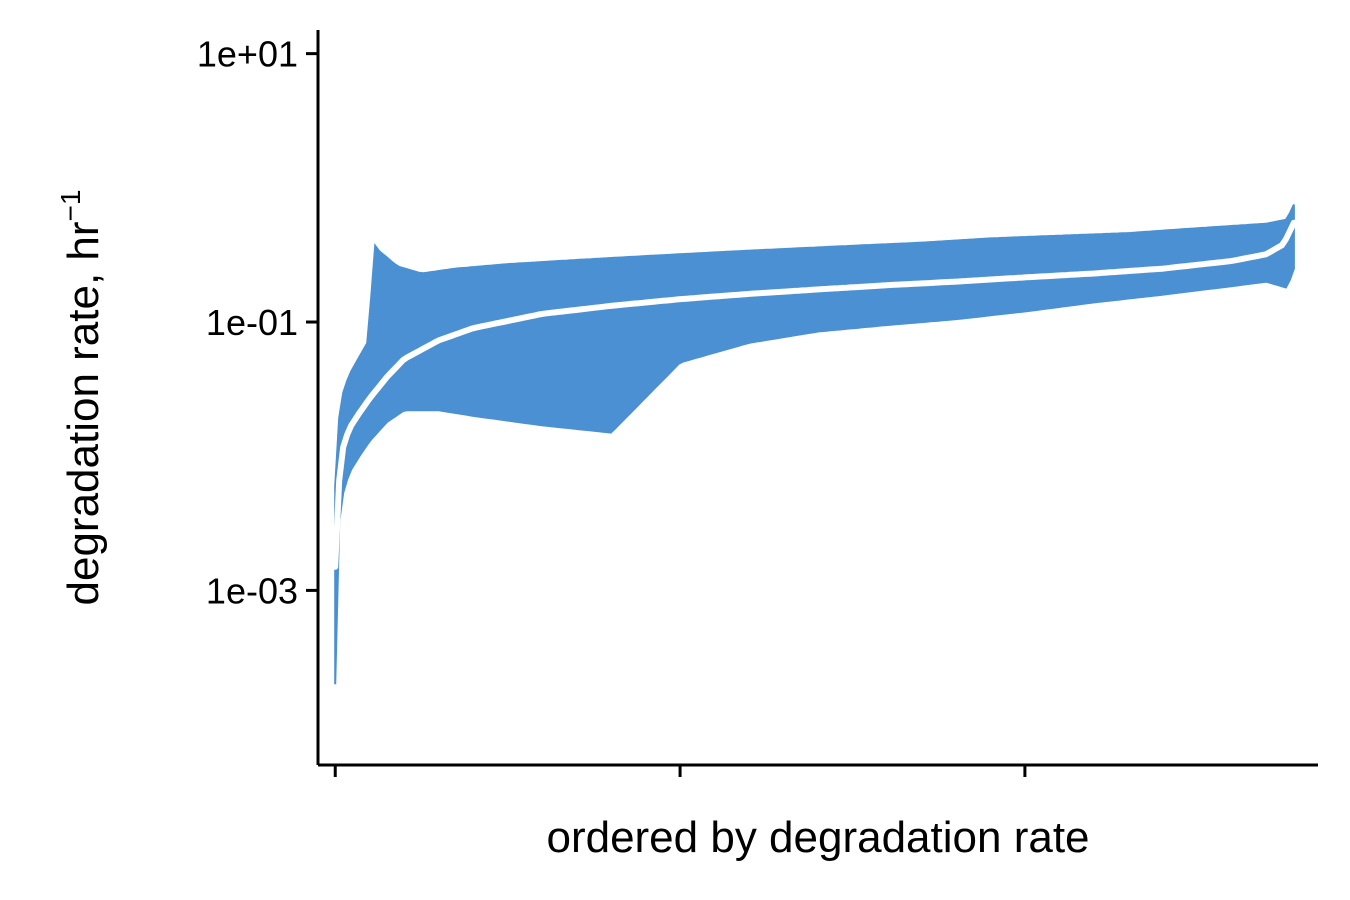  I want to click on y-tick-label: 1e-03, so click(252, 590).